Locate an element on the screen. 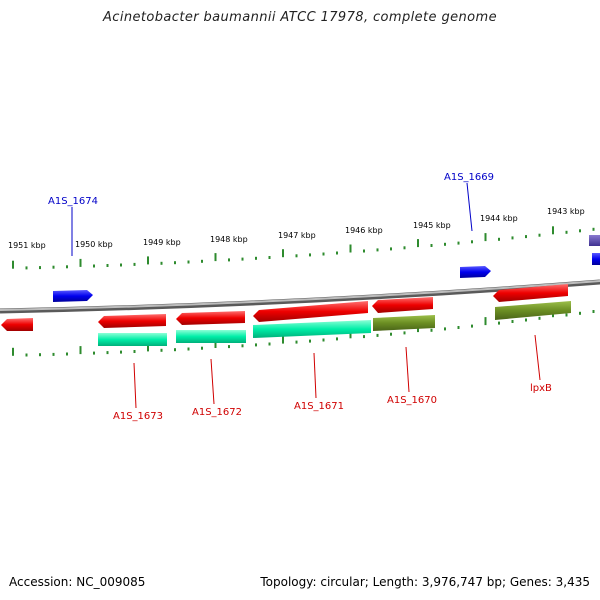  accession-text: Accession: NC_009085 is located at coordinates (77, 582).